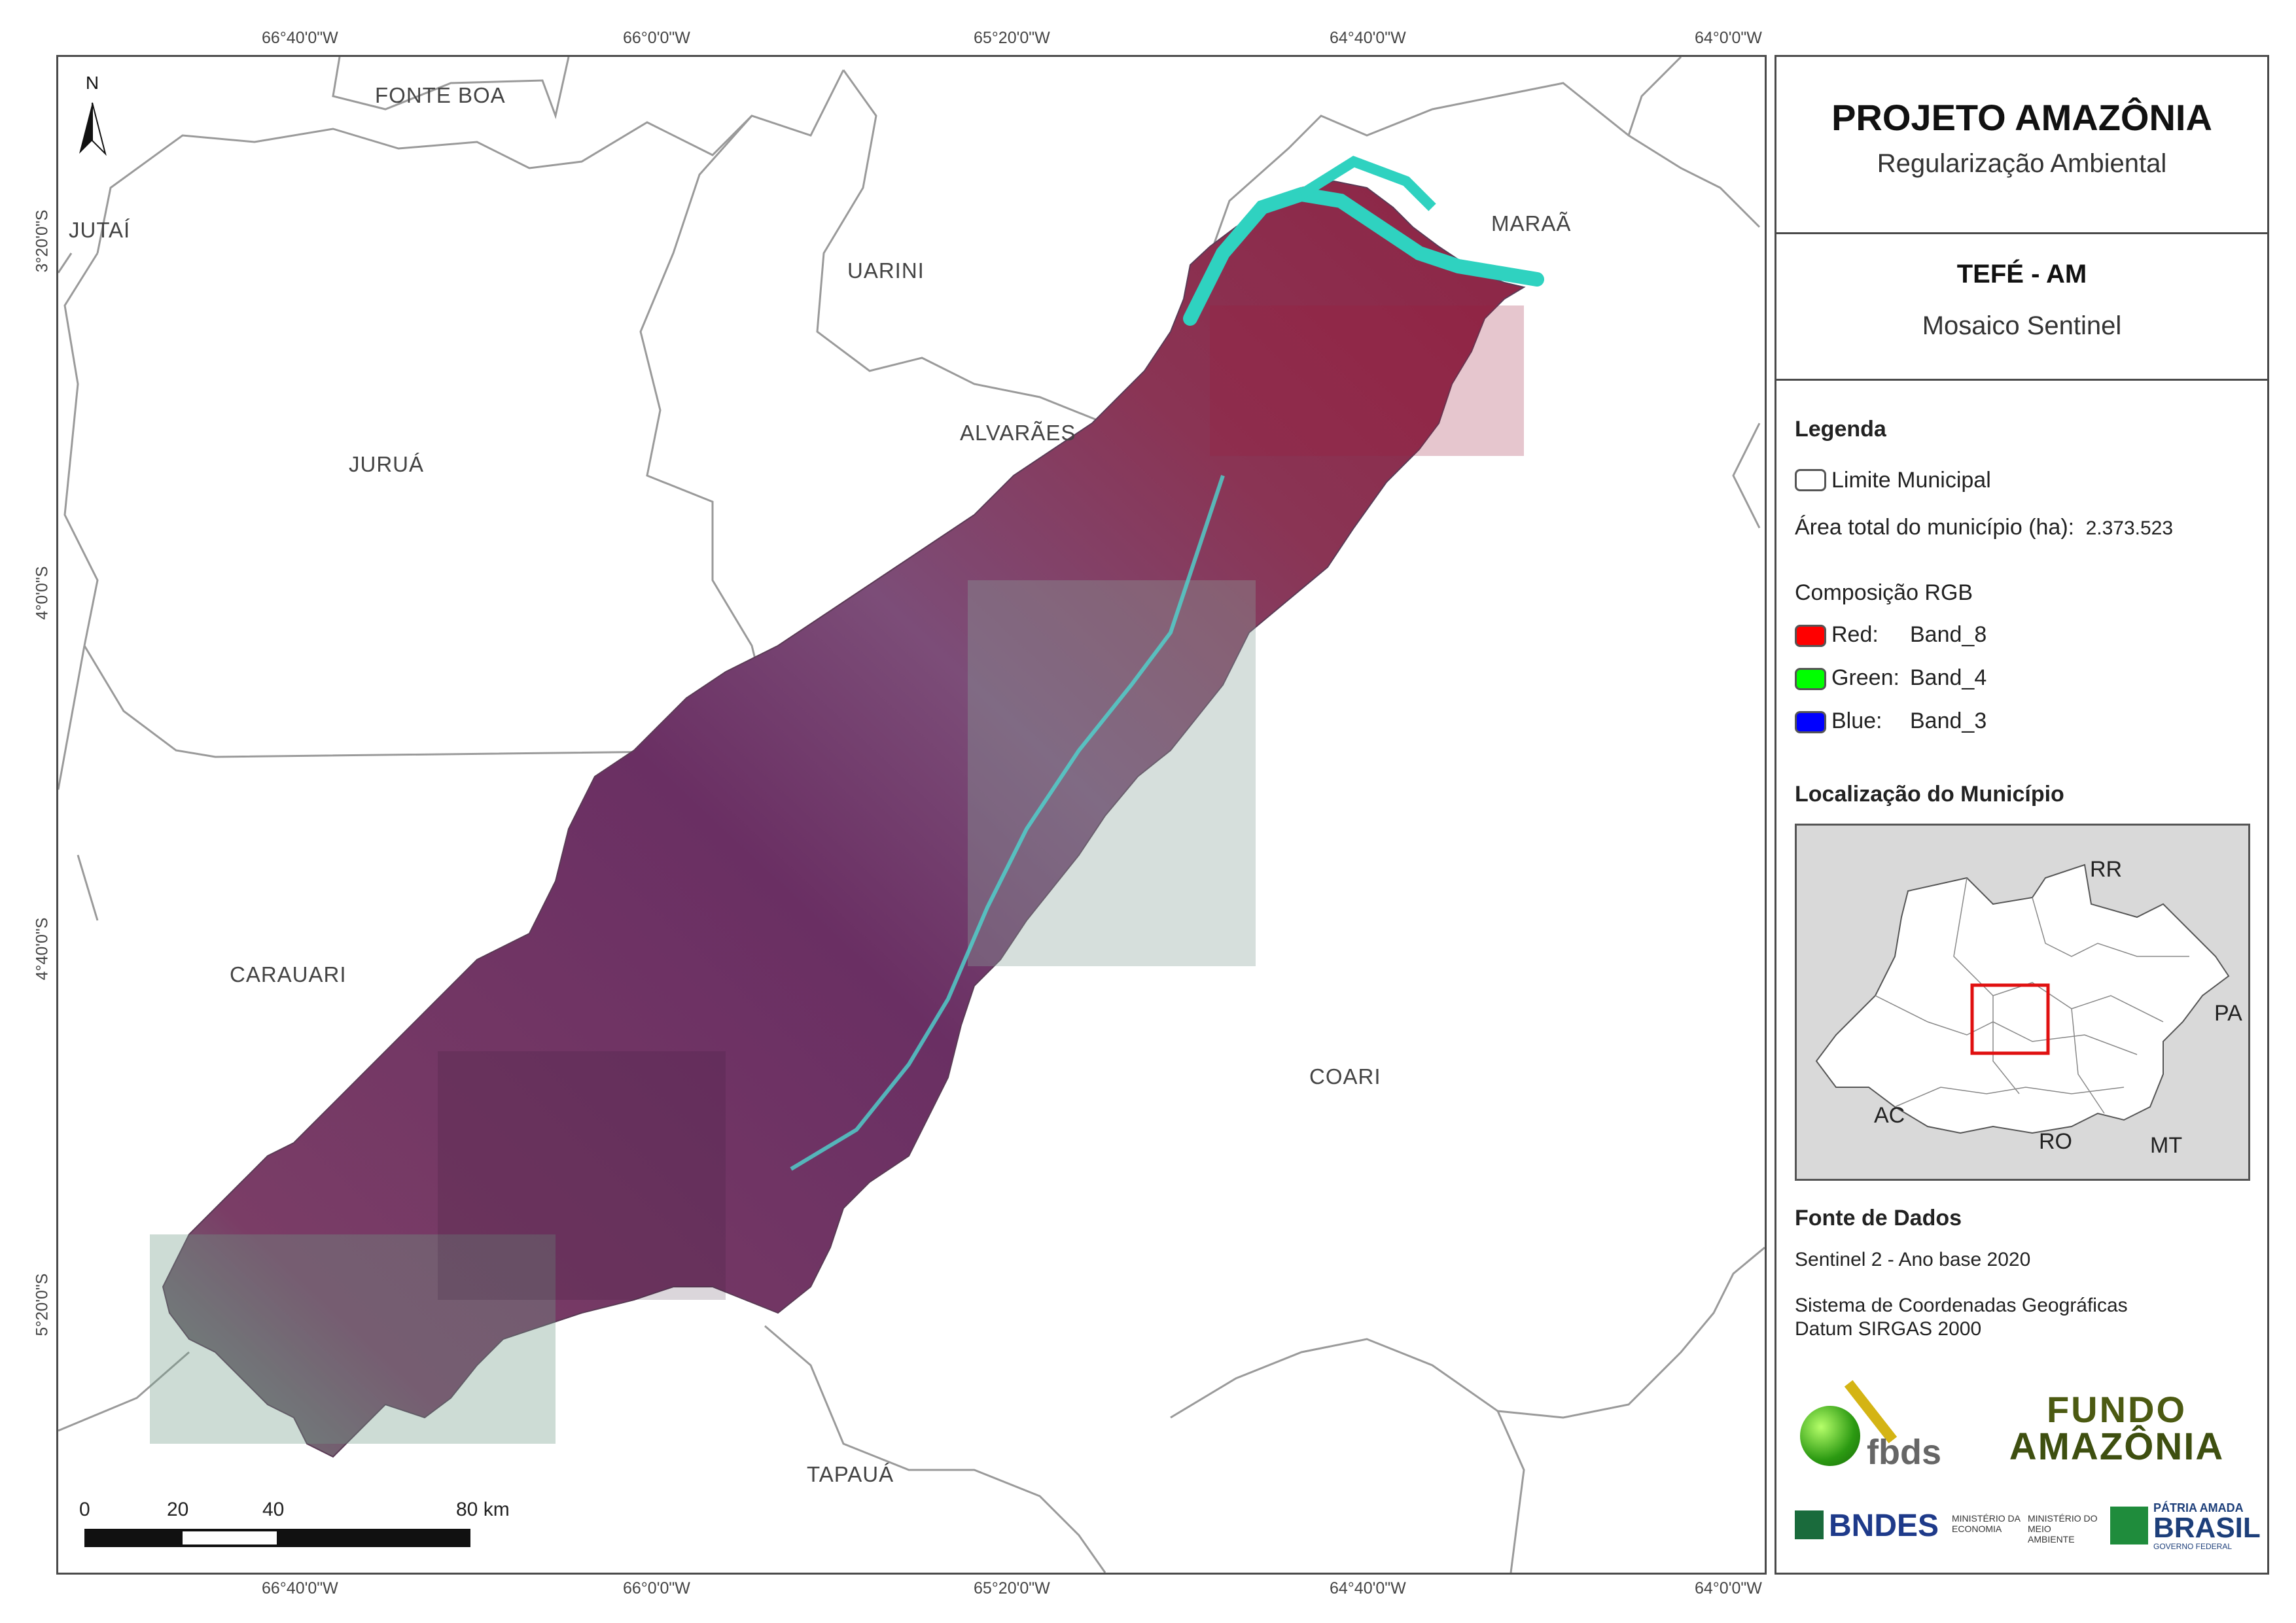 This screenshot has width=2296, height=1623. What do you see at coordinates (2129, 1525) in the screenshot?
I see `brasil-flag-icon` at bounding box center [2129, 1525].